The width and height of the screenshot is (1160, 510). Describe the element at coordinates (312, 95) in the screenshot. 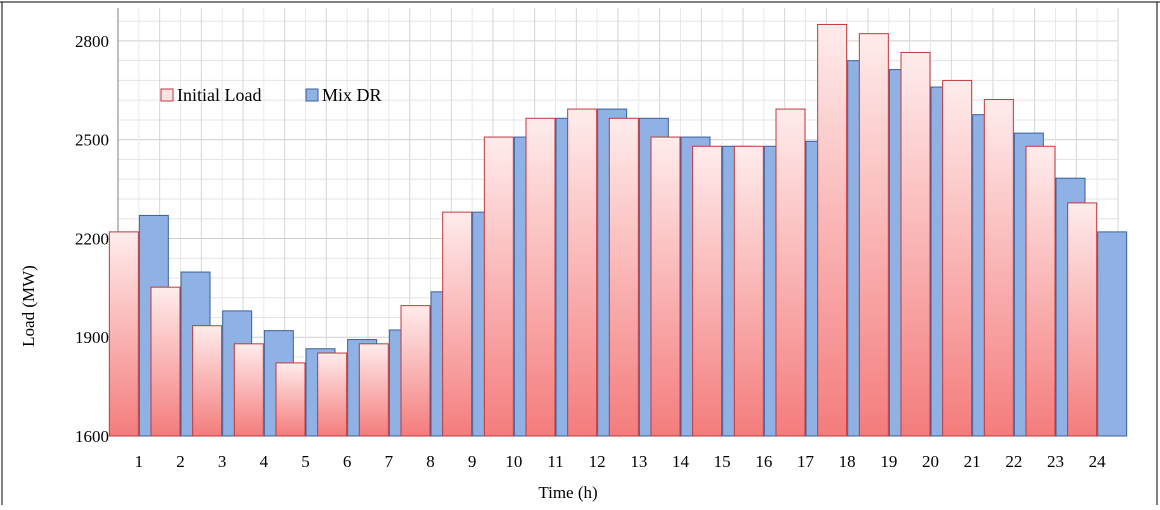

I see `legend-swatch-mix-dr` at that location.